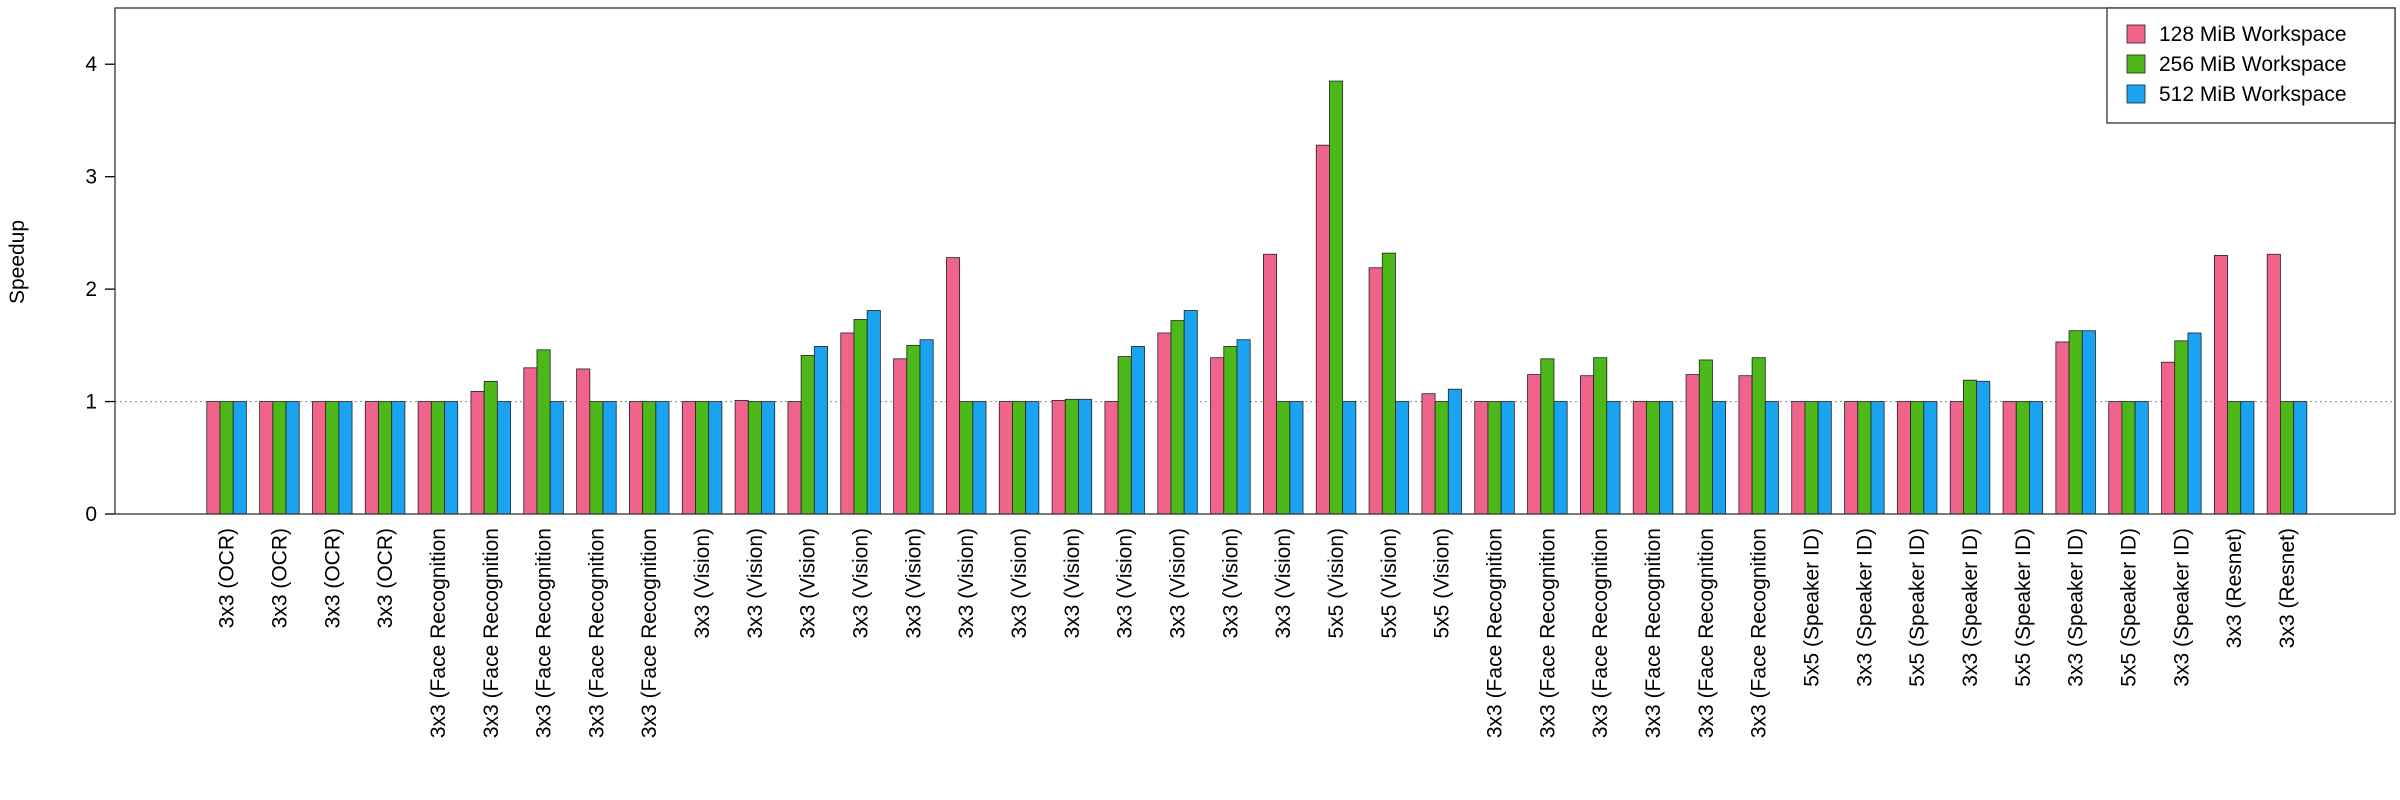 The image size is (2400, 800). I want to click on y-axis-label: Speedup, so click(17, 262).